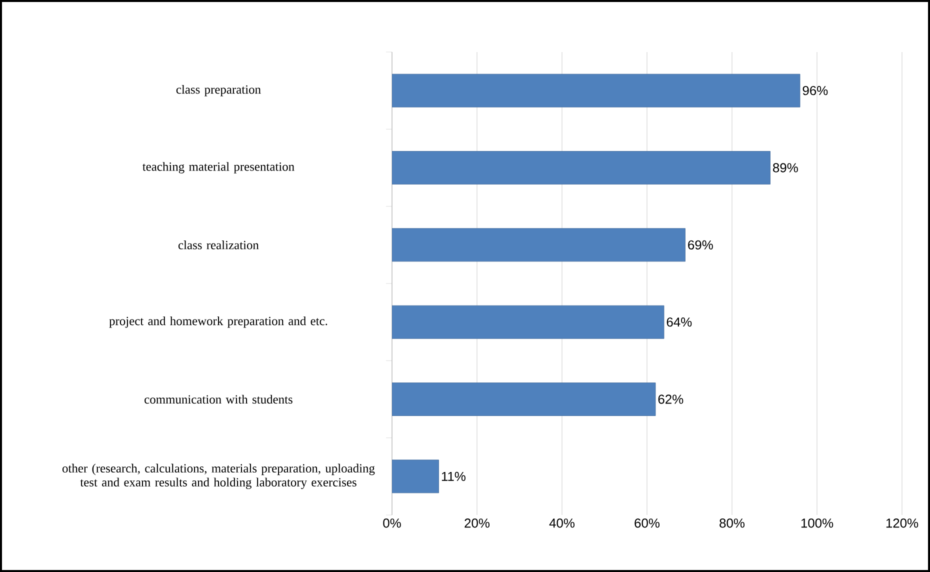 This screenshot has height=572, width=930. Describe the element at coordinates (902, 523) in the screenshot. I see `x-tick-label: 120%` at that location.